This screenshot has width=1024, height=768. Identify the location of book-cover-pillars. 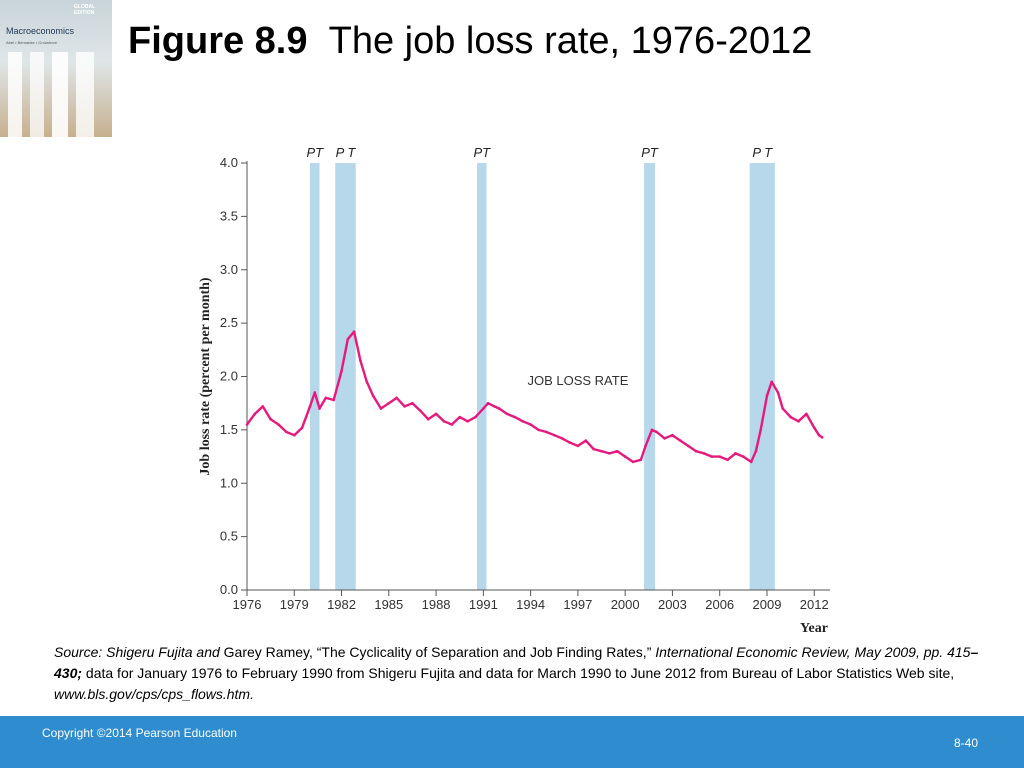
(56, 94).